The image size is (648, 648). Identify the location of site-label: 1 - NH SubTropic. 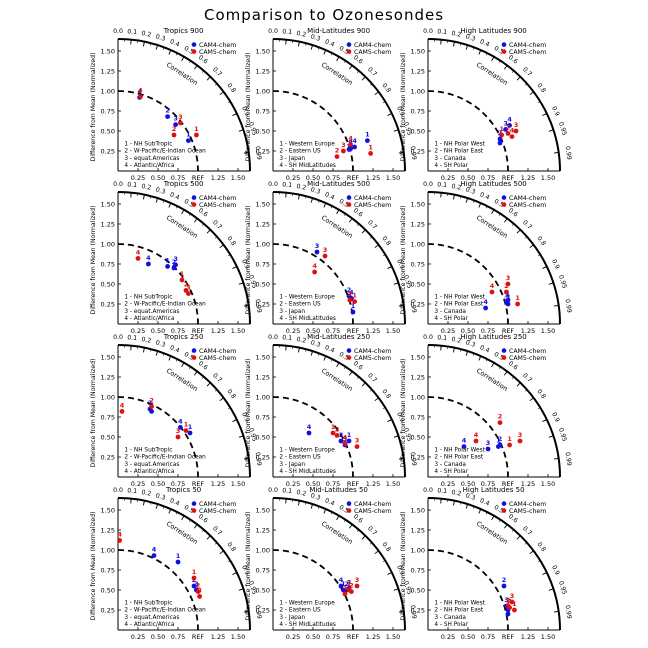
(148, 144).